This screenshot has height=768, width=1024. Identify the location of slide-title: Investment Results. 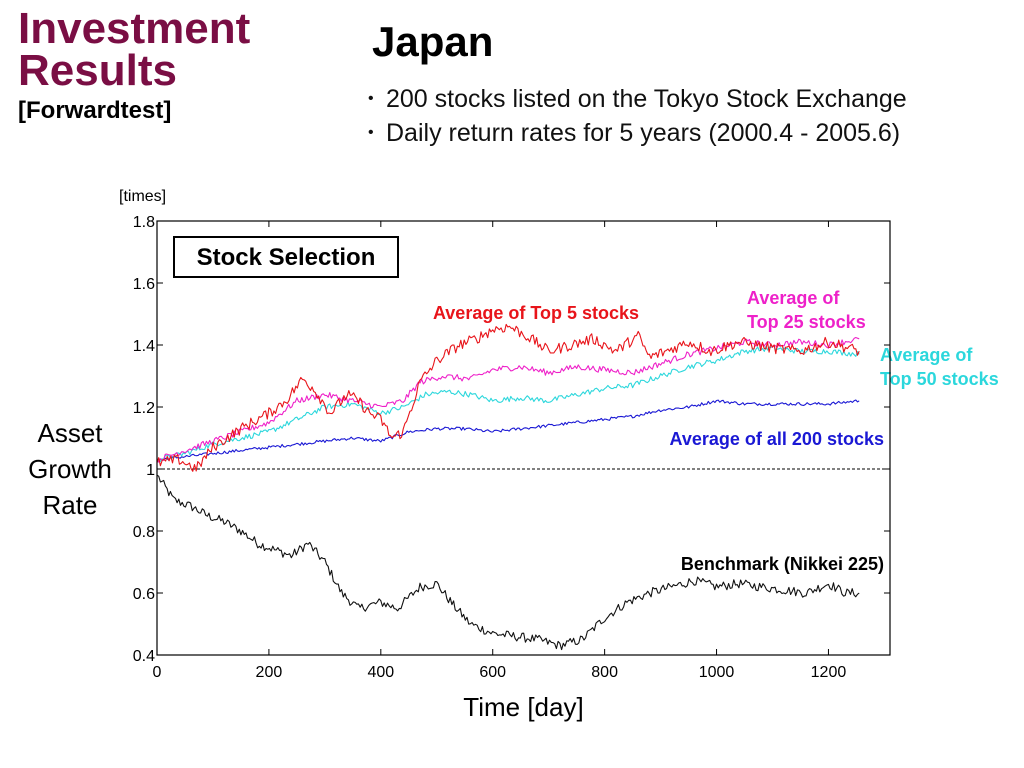
(134, 49).